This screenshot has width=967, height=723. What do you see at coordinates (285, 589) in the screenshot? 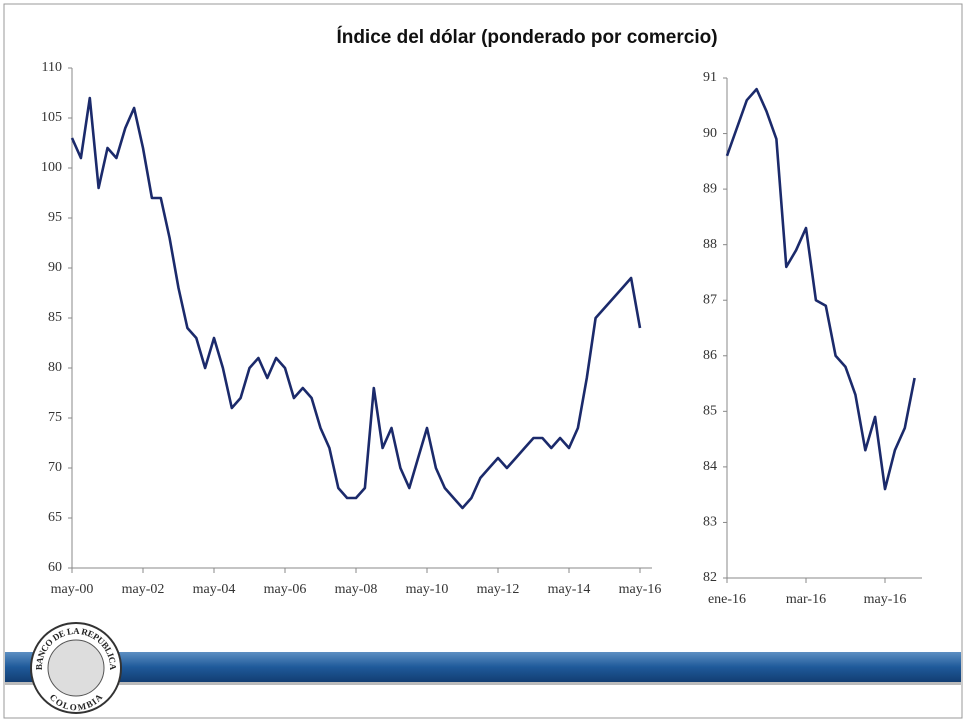
I see `x-tick-label: may-06` at bounding box center [285, 589].